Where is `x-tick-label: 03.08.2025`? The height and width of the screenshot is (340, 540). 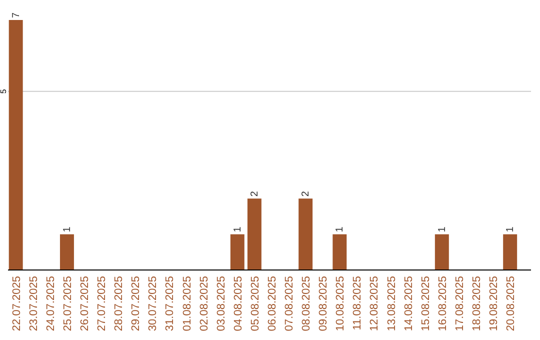 x-tick-label: 03.08.2025 is located at coordinates (221, 304).